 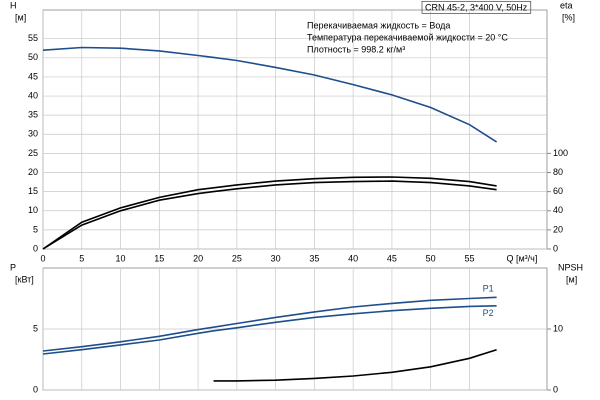 I want to click on y-tick-label: 35, so click(x=33, y=115).